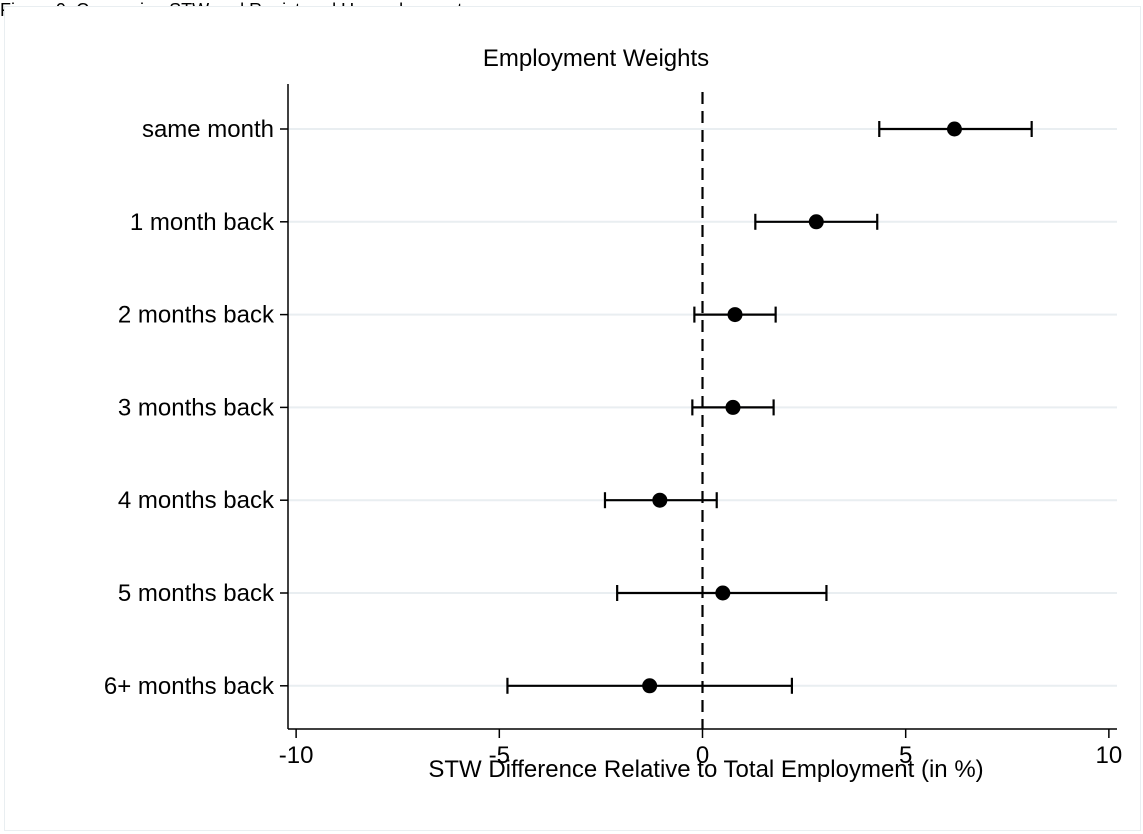 The height and width of the screenshot is (834, 1143). What do you see at coordinates (196, 315) in the screenshot?
I see `y-tick-label: 2 months back` at bounding box center [196, 315].